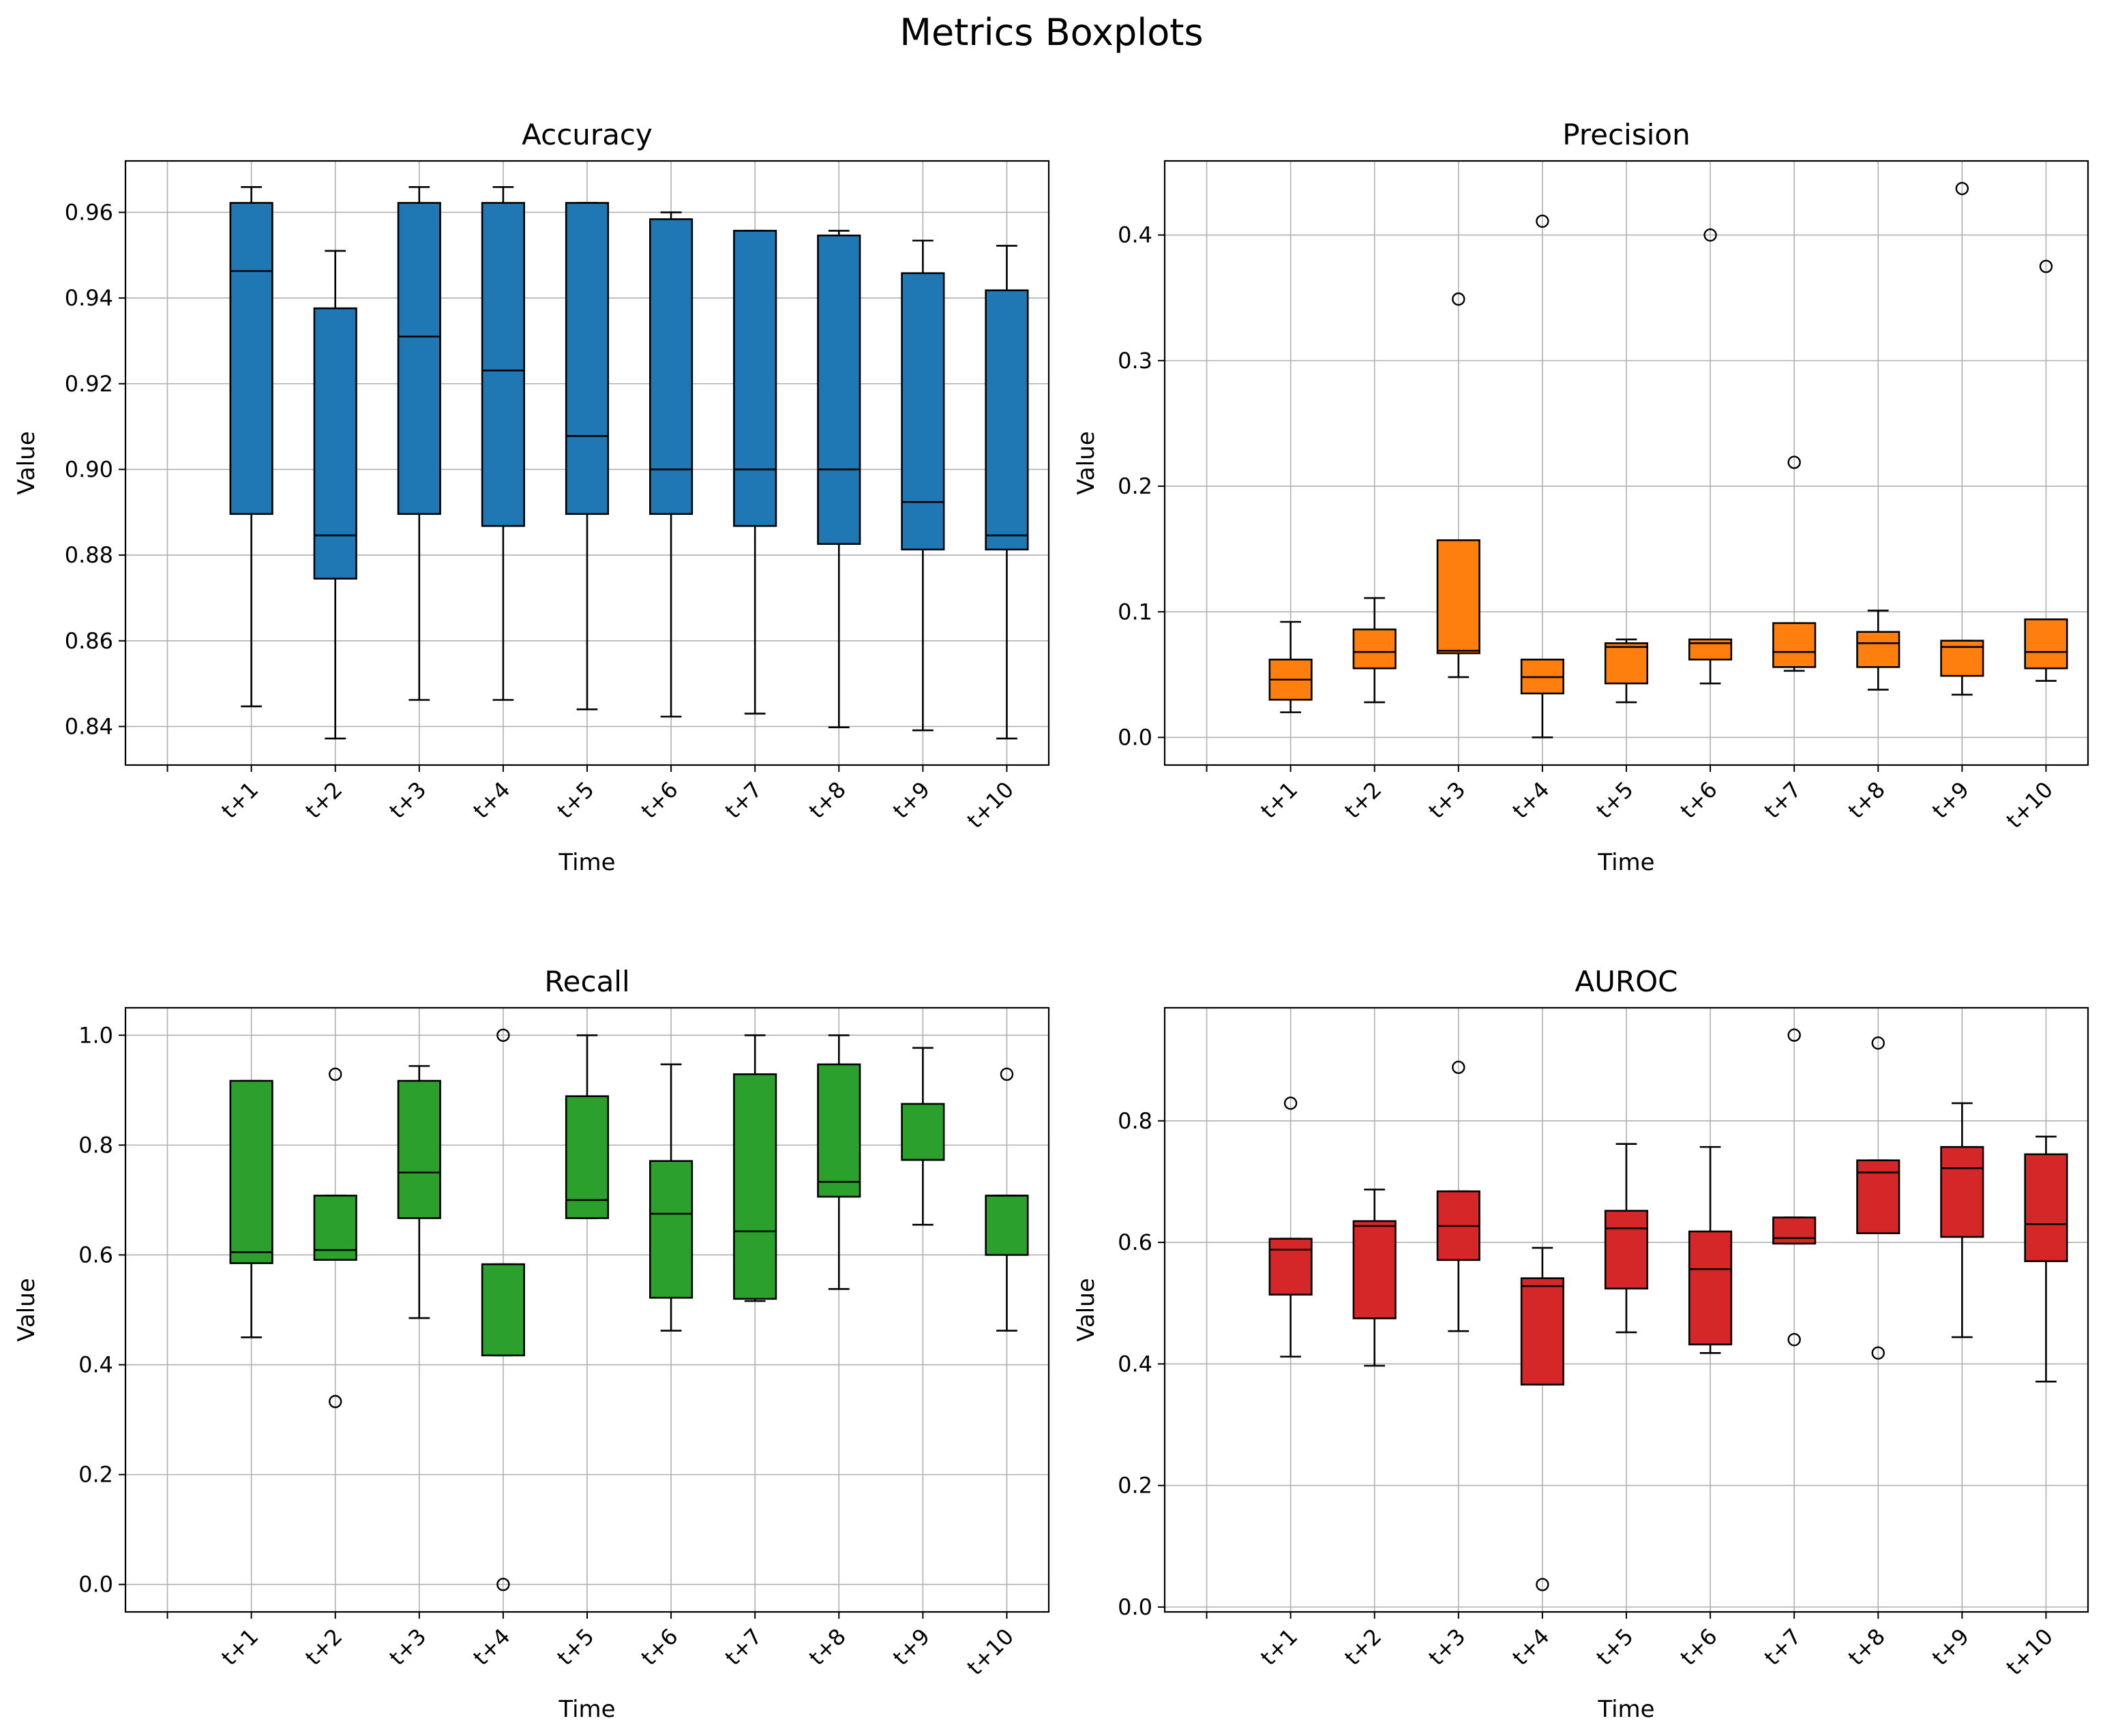 This screenshot has width=2103, height=1736. What do you see at coordinates (95, 1145) in the screenshot?
I see `chart-3-ytick-label-4: 0.8` at bounding box center [95, 1145].